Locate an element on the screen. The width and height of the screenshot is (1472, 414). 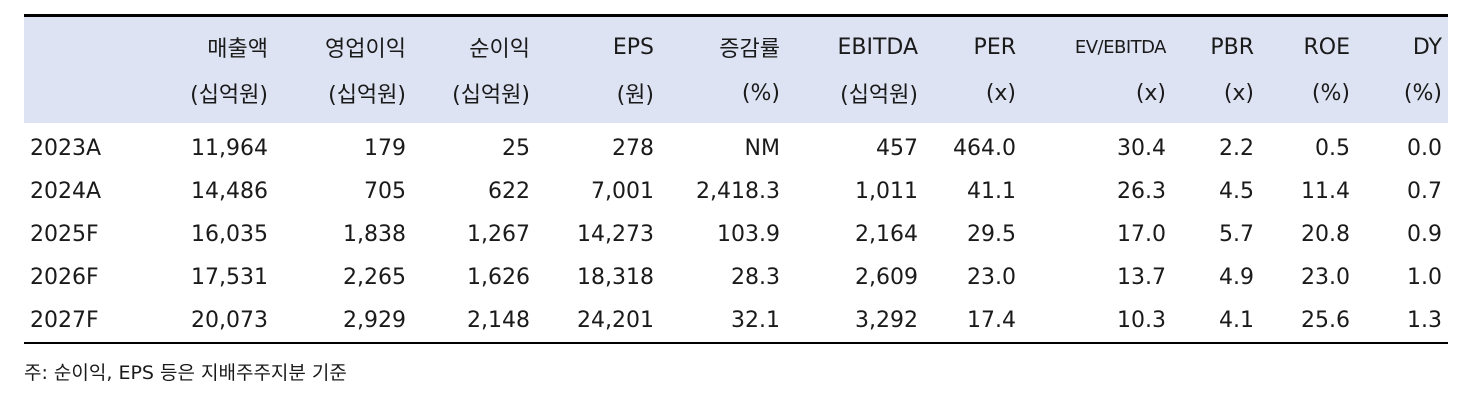
cell-revenue: 20,073 is located at coordinates (208, 321).